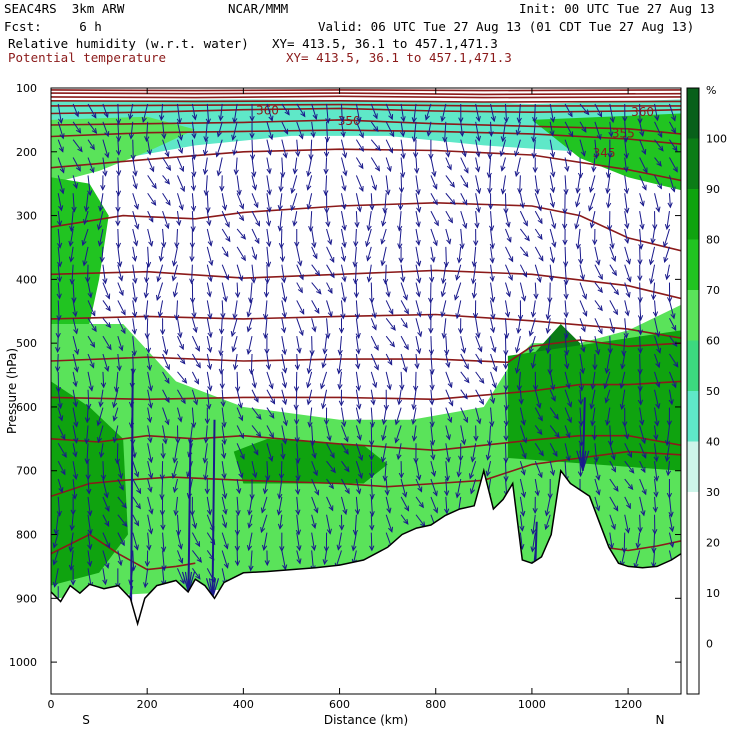 The height and width of the screenshot is (740, 740). Describe the element at coordinates (128, 43) in the screenshot. I see `field1-name: Relative humidity (w.r.t. water)` at that location.